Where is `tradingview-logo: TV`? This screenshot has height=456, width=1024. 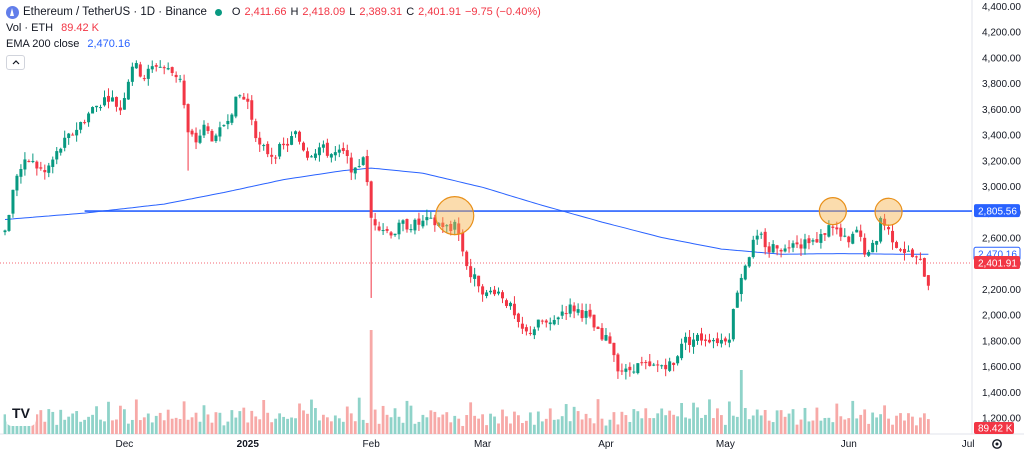 tradingview-logo: TV is located at coordinates (21, 413).